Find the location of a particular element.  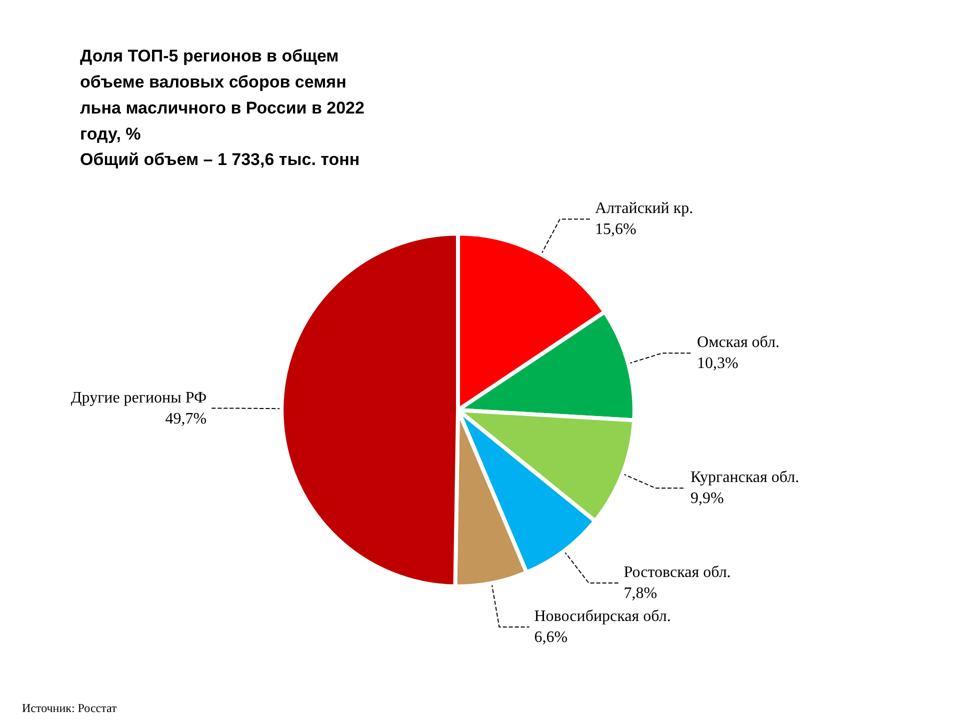

chart-subtitle: Общий объем – 1 733,6 тыс. тонн is located at coordinates (220, 159).